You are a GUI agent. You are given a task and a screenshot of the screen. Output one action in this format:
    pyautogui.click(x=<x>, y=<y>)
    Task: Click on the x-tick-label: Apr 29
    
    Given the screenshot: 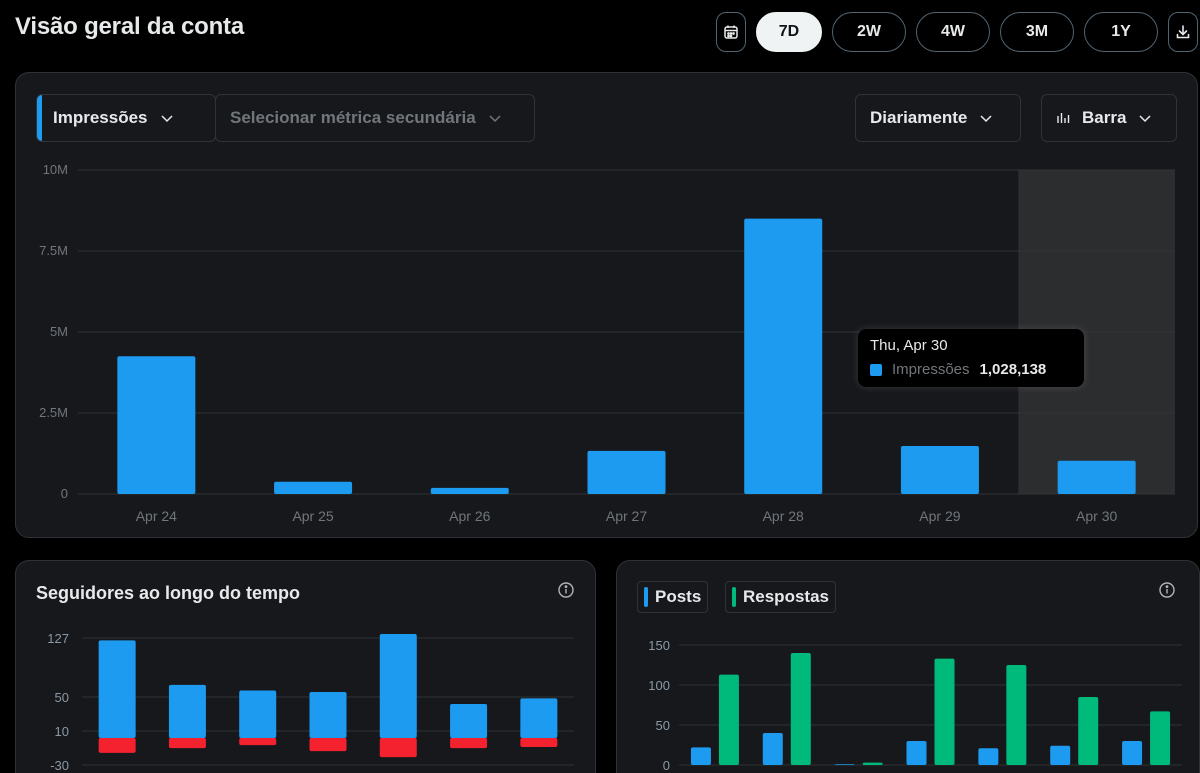 What is the action you would take?
    pyautogui.click(x=939, y=516)
    